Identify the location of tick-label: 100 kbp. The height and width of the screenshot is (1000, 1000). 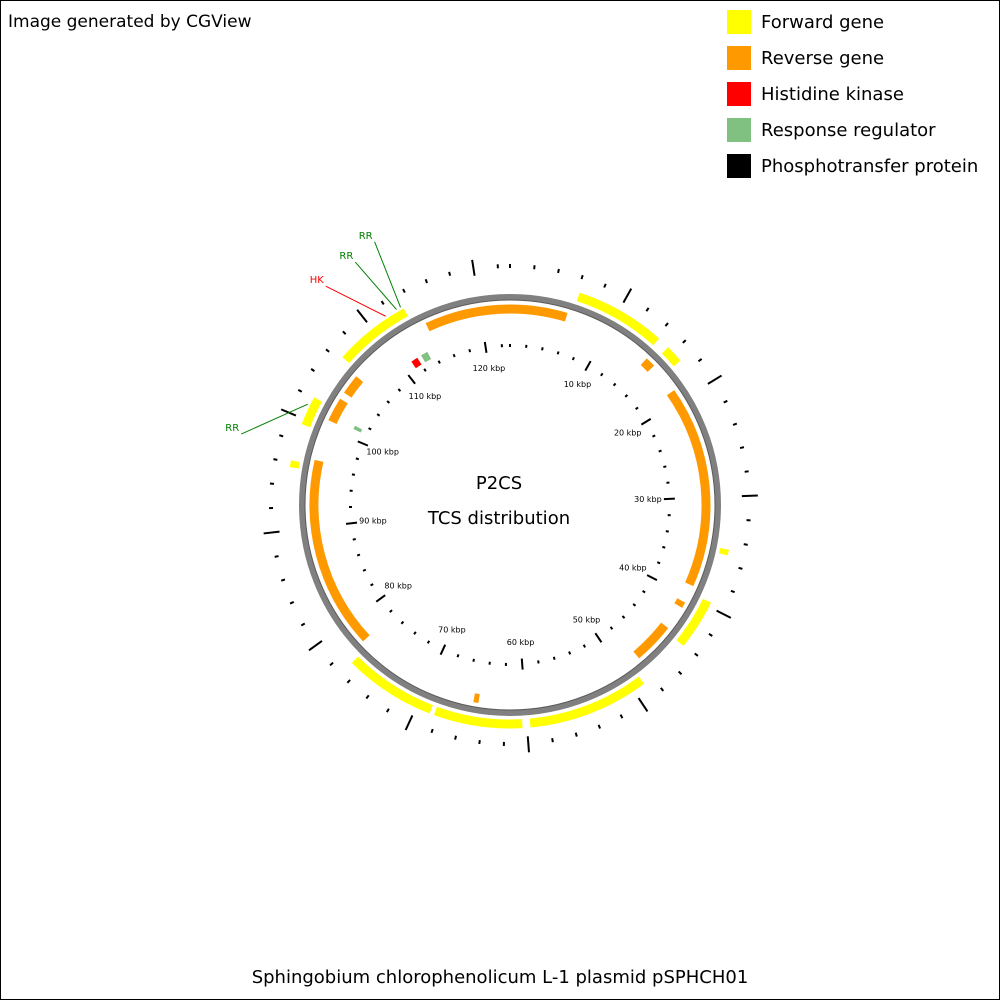
(382, 451).